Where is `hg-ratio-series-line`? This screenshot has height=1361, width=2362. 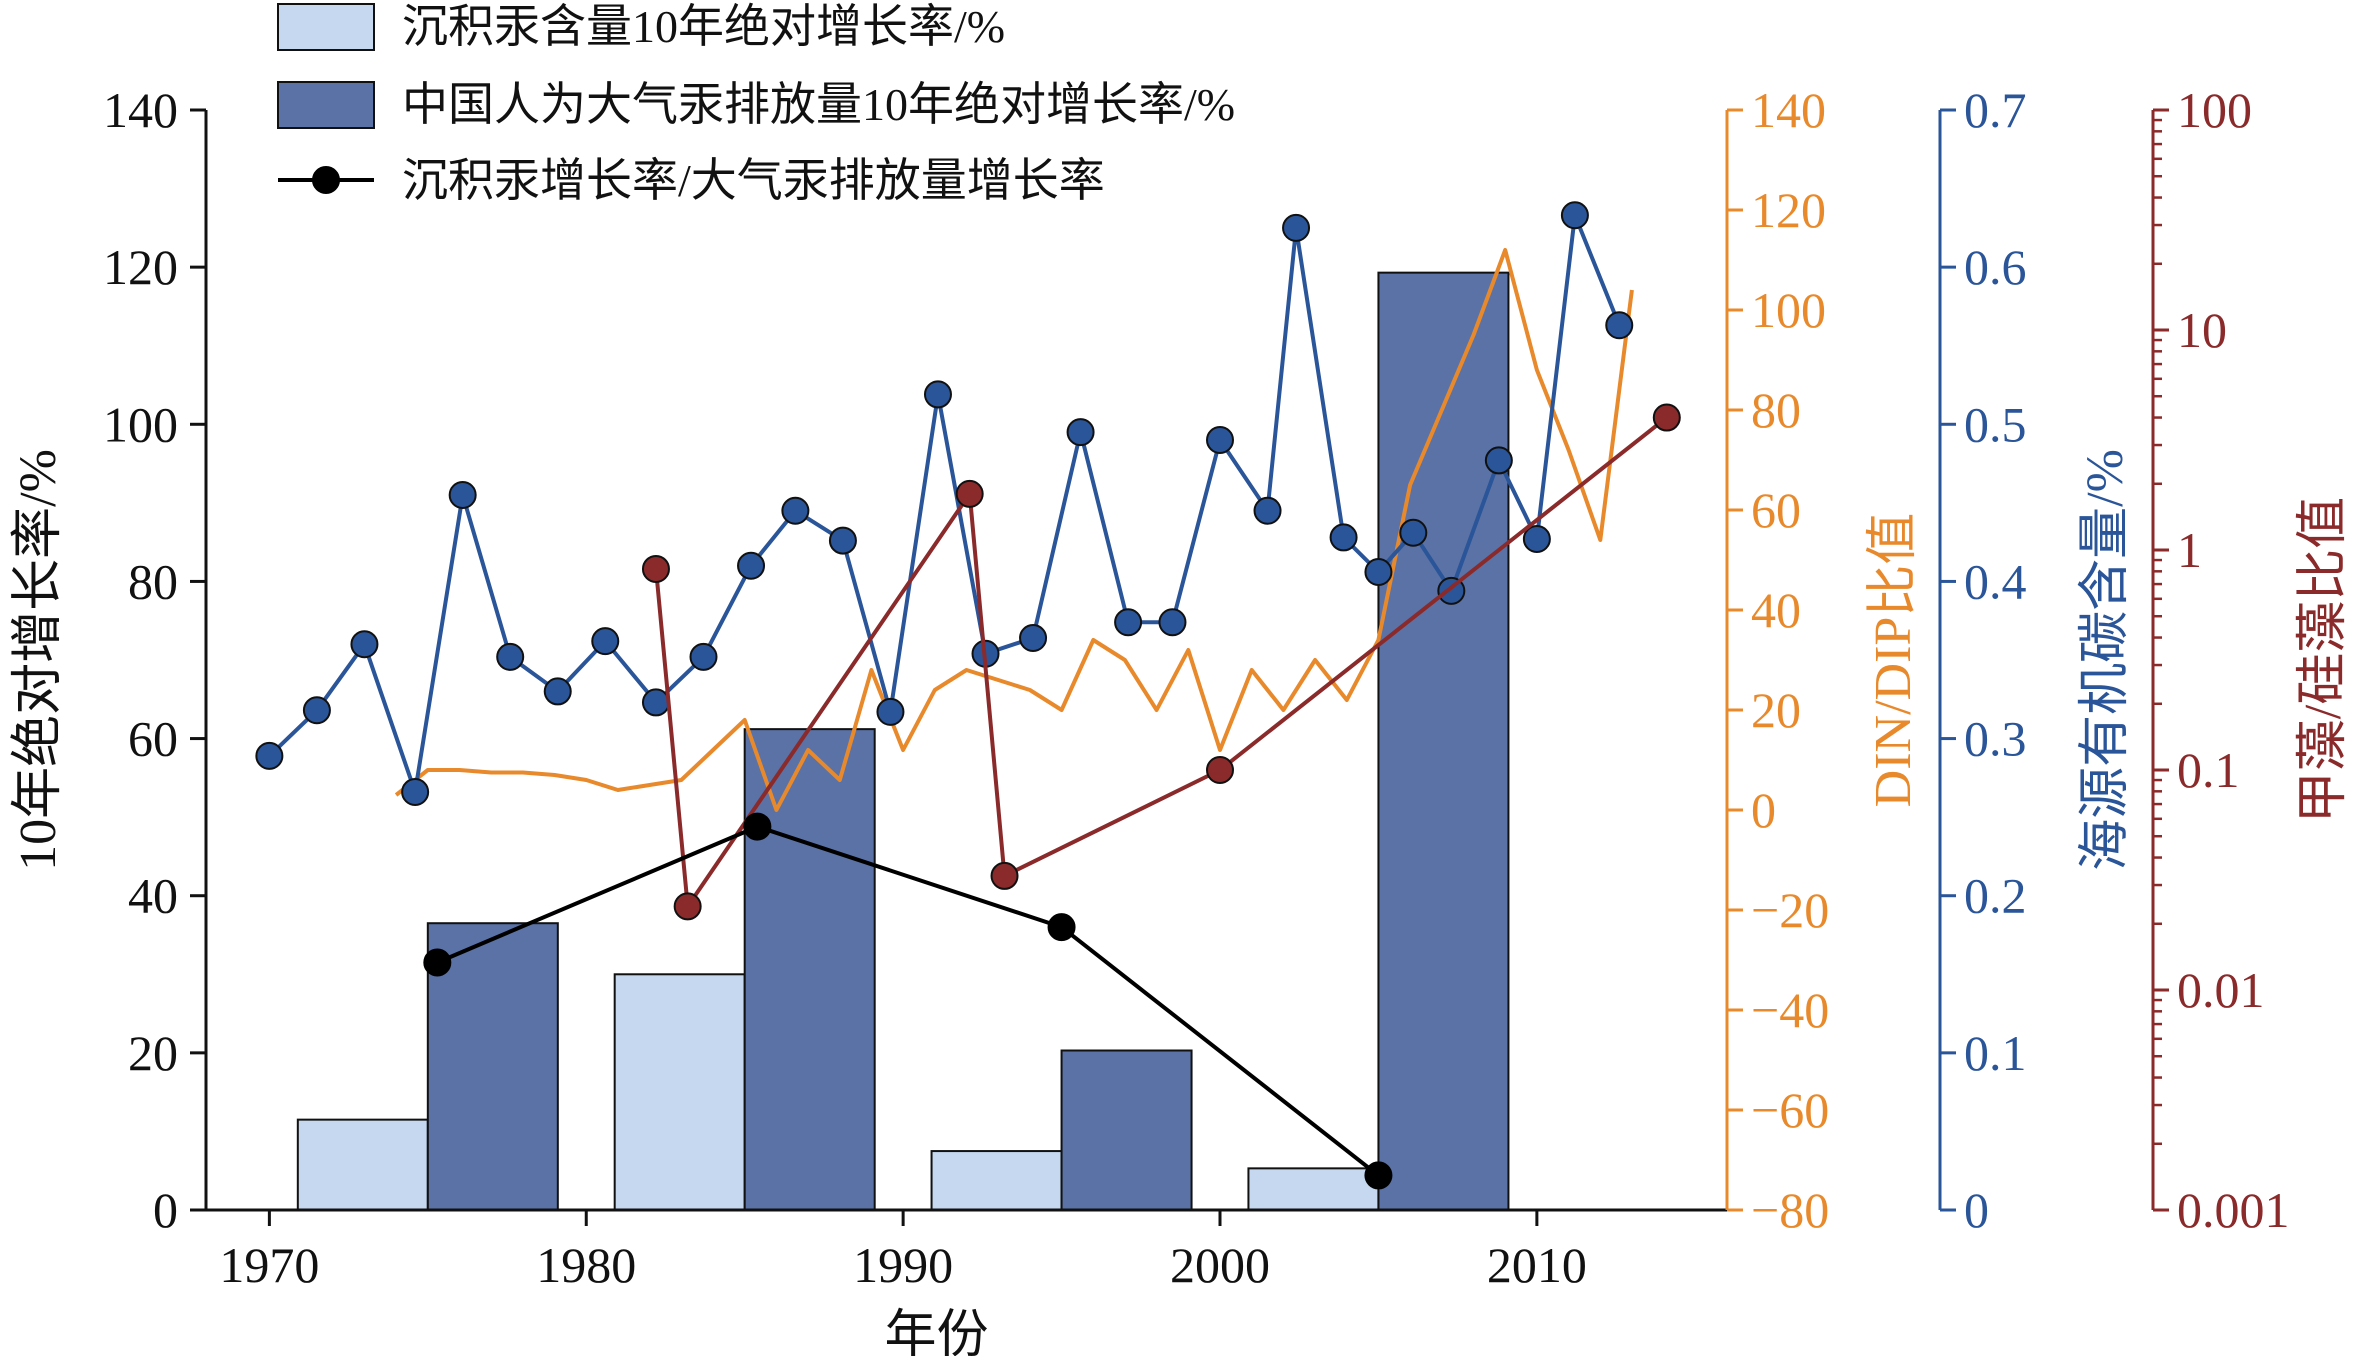 hg-ratio-series-line is located at coordinates (908, 1000).